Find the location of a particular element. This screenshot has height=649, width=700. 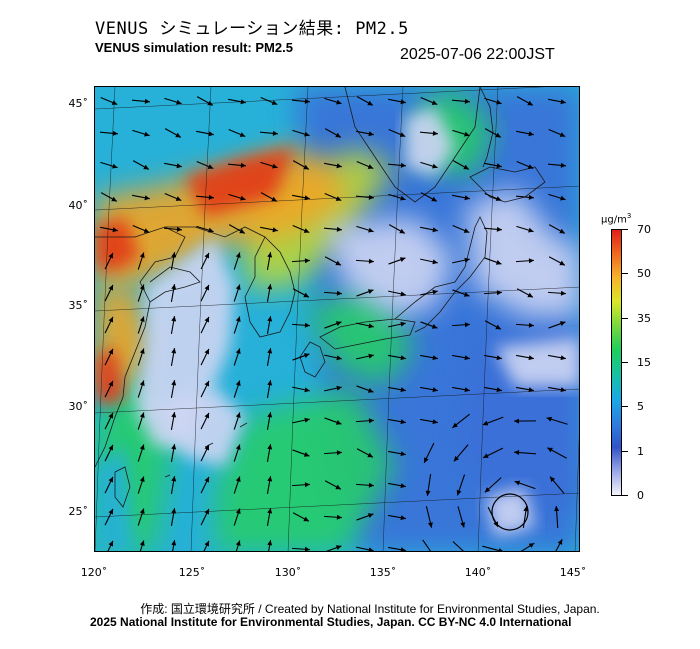

colorbar-label-15: 15 is located at coordinates (644, 362).